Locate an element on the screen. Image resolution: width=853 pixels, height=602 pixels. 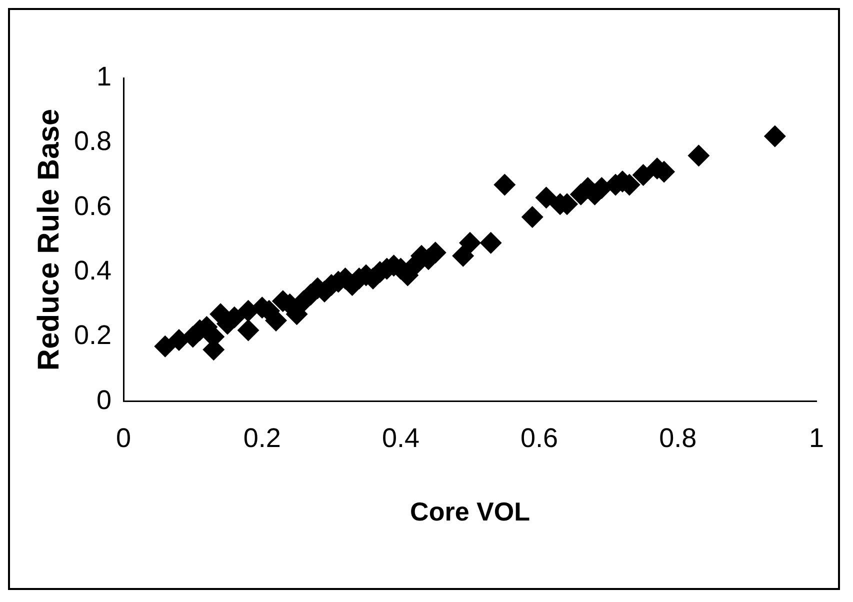
x-tick-label: 0.8 is located at coordinates (678, 438).